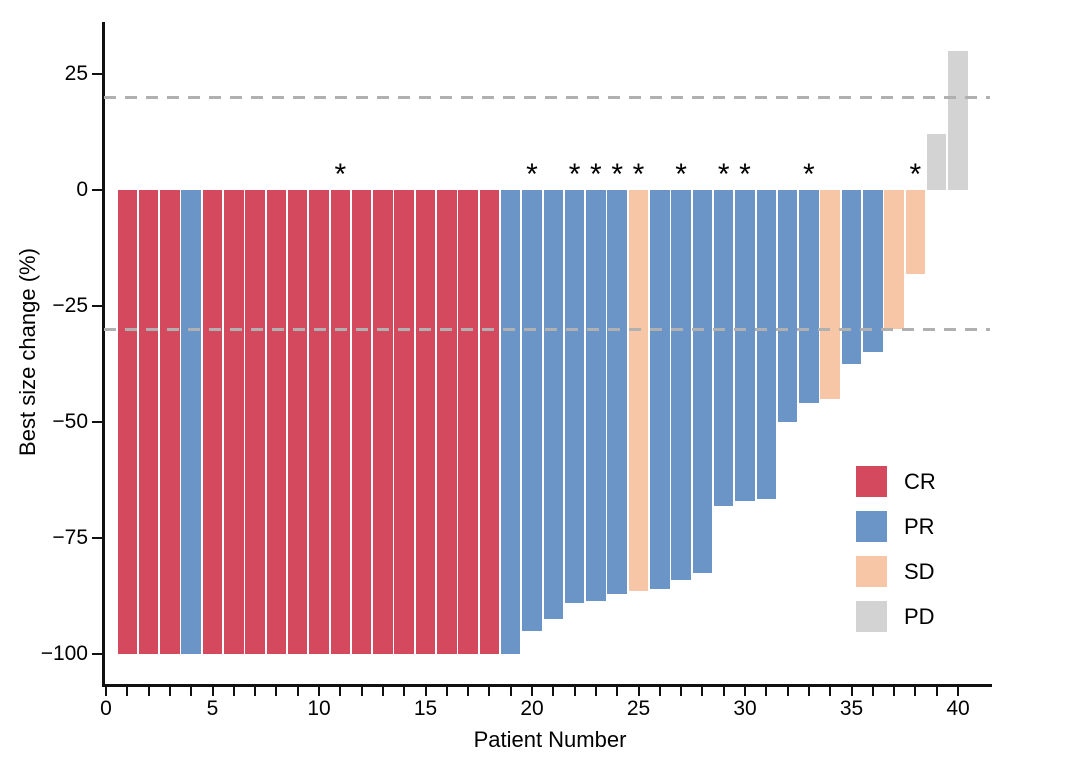 Image resolution: width=1080 pixels, height=763 pixels. What do you see at coordinates (596, 174) in the screenshot?
I see `annotation-asterisk-patient-23: *` at bounding box center [596, 174].